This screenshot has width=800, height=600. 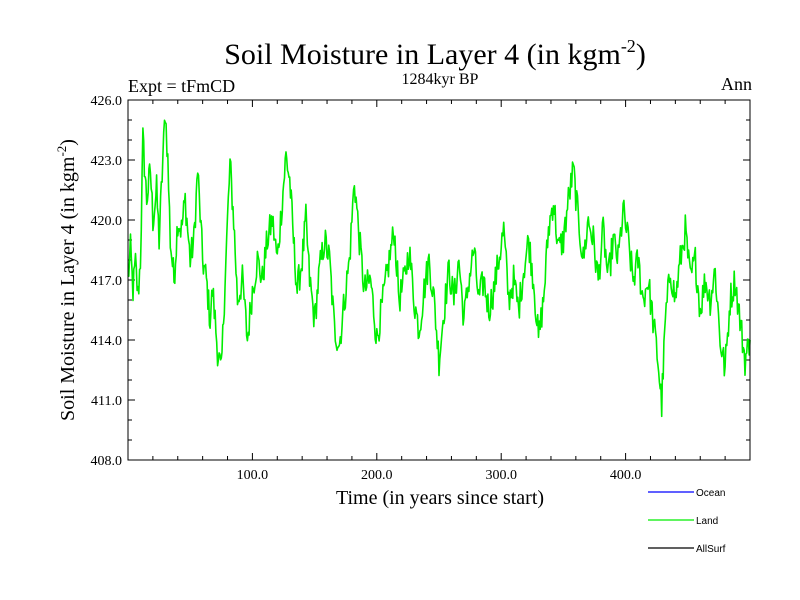 I want to click on legend-label-allsurf: AllSurf, so click(x=711, y=549).